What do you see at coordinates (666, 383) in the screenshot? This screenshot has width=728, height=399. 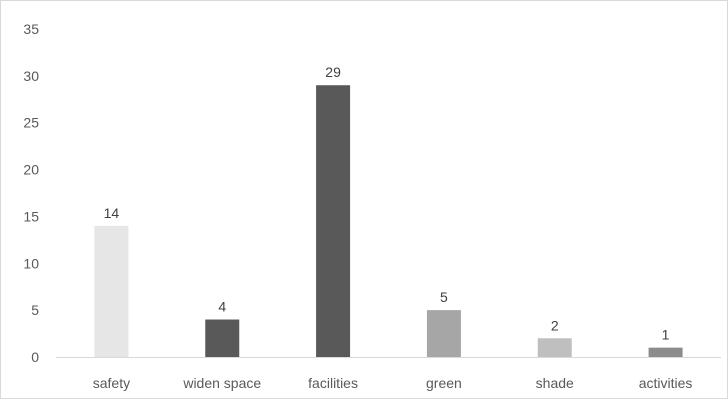 I see `x-category-label: activities` at bounding box center [666, 383].